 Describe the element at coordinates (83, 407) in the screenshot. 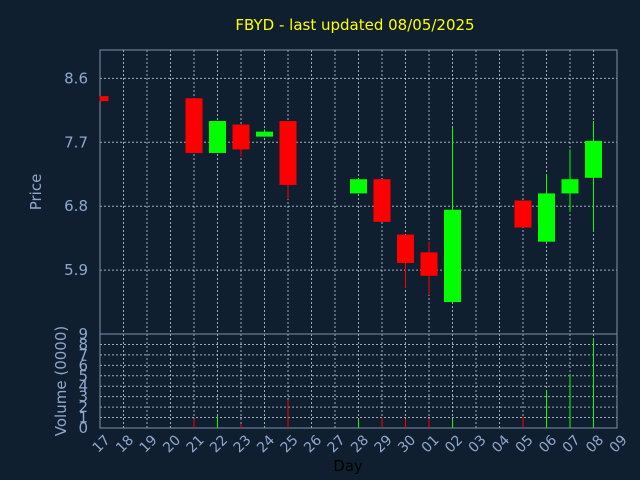

I see `volume-tick-label: 2` at that location.